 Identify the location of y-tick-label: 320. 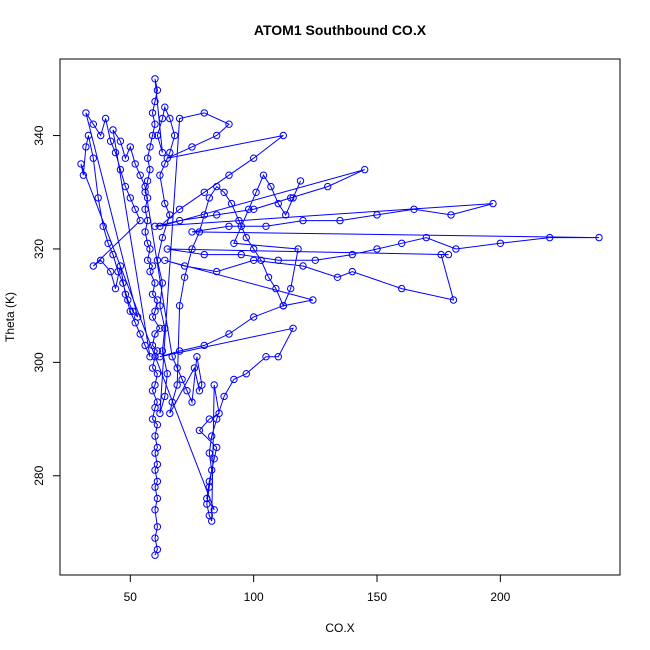
(39, 249).